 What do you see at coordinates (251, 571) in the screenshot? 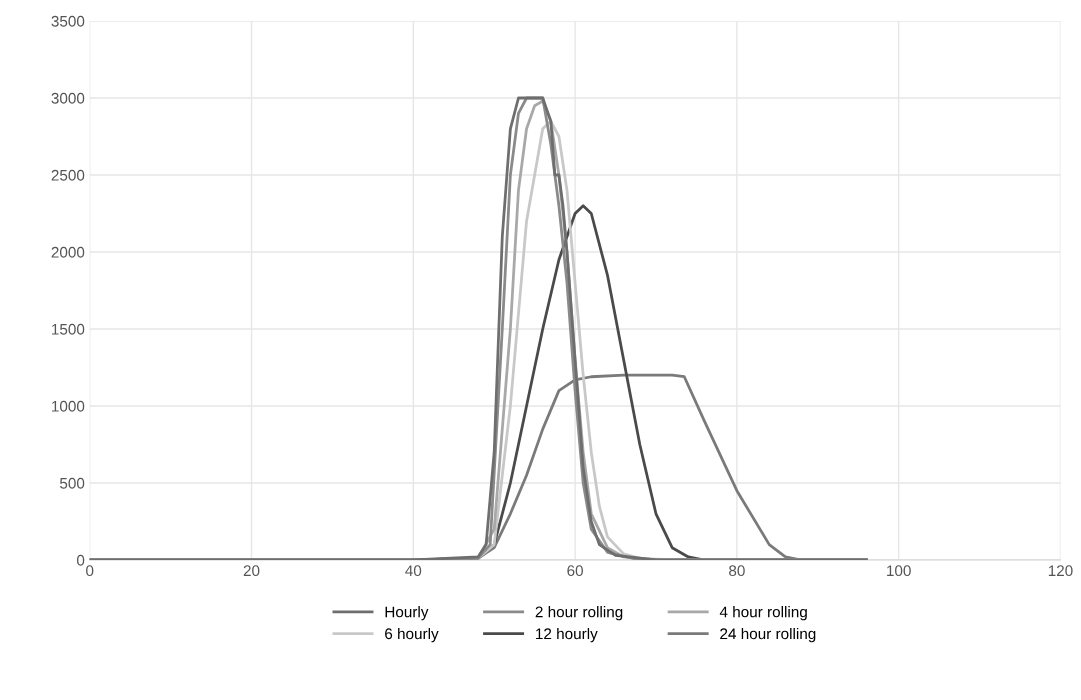
I see `x-tick-label: 20` at bounding box center [251, 571].